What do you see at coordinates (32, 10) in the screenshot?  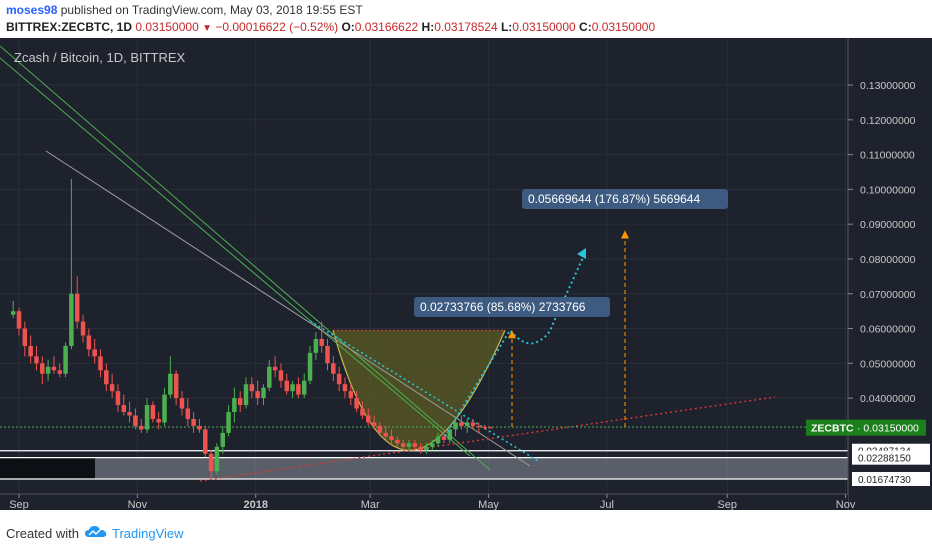 I see `author-link: moses98` at bounding box center [32, 10].